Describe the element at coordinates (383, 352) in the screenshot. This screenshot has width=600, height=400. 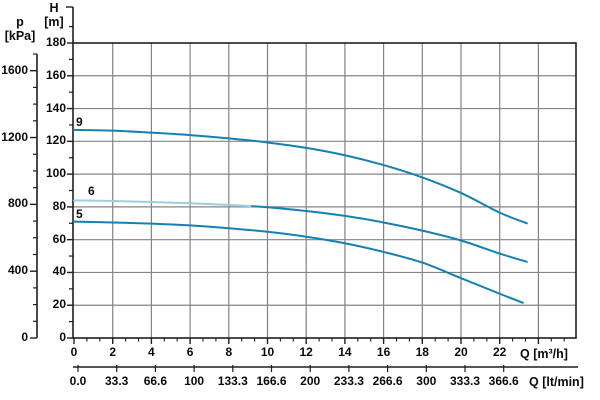
I see `flow-m3h-tick-label: 16` at that location.